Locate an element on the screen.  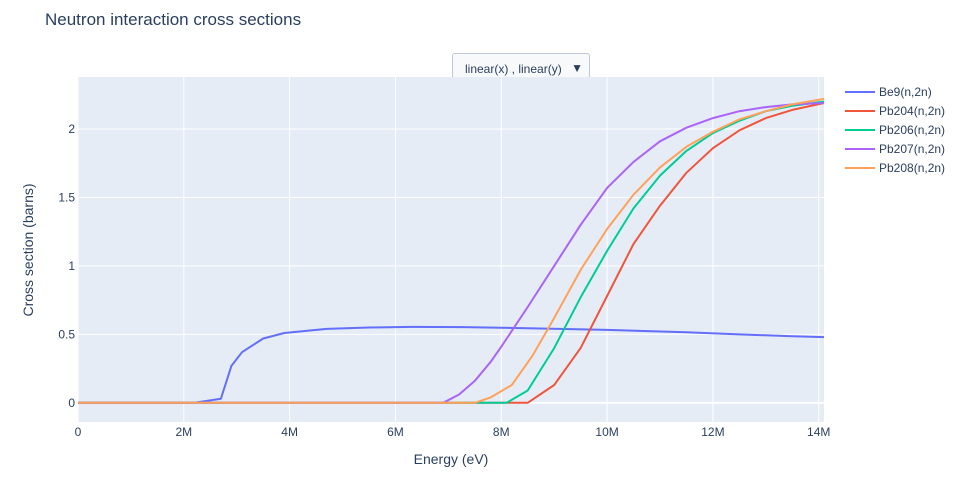
x-tick-label: 10M is located at coordinates (606, 432).